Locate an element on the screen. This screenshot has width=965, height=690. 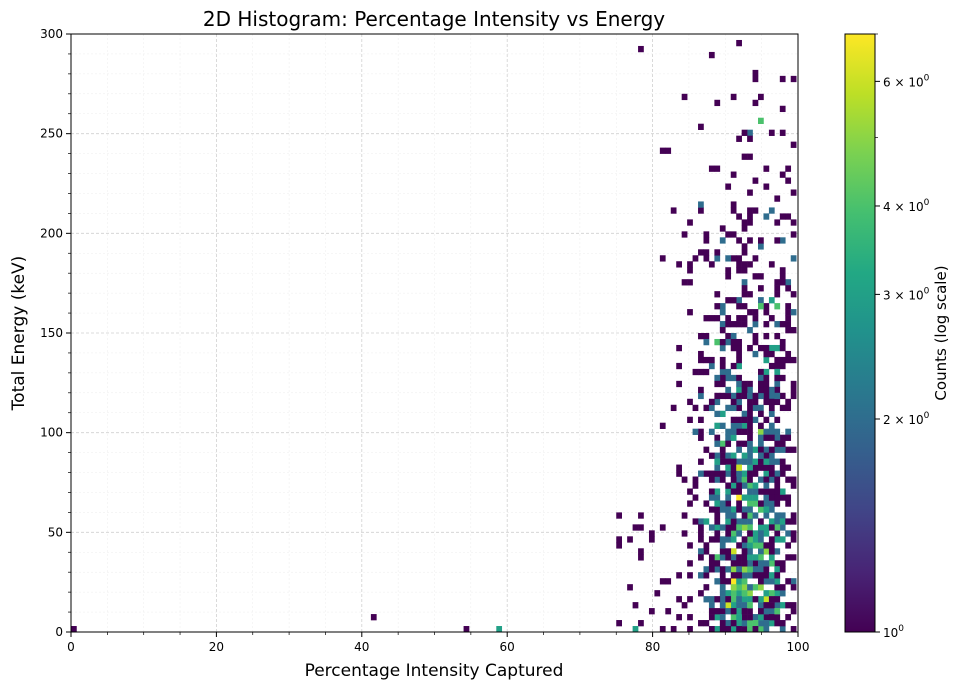
y-tick-label: 150 is located at coordinates (51, 333).